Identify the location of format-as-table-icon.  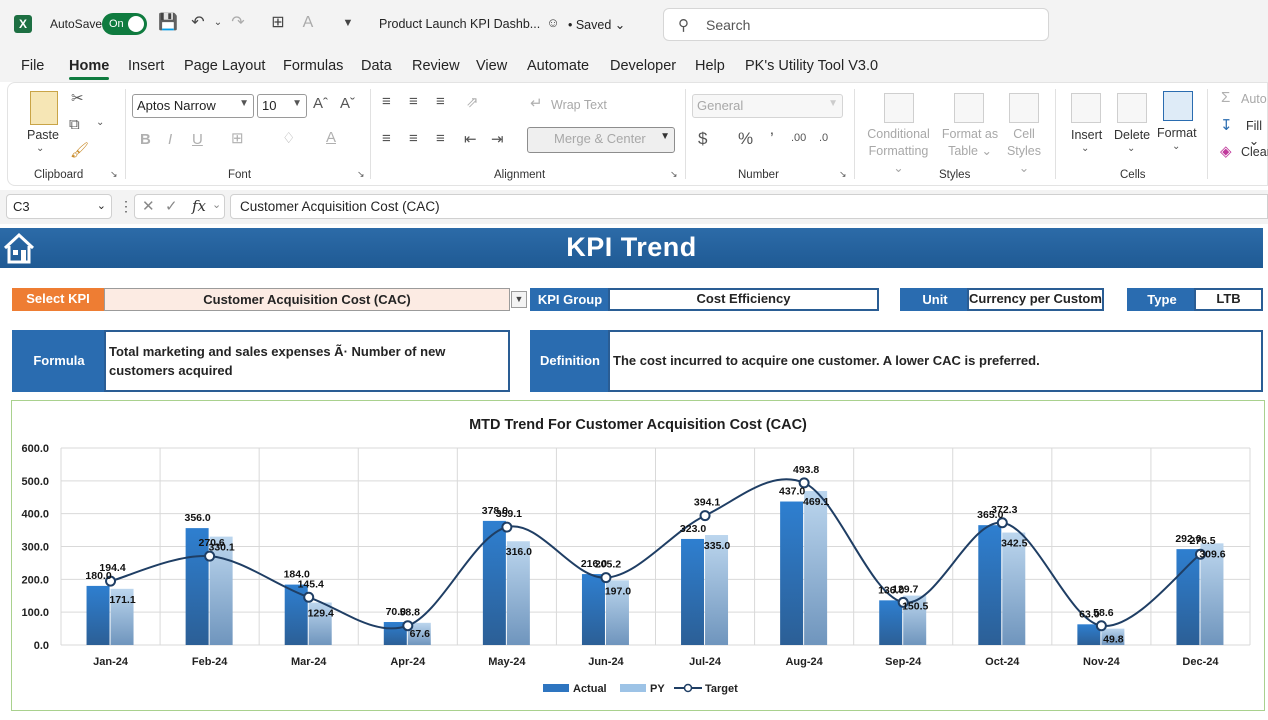
(969, 108).